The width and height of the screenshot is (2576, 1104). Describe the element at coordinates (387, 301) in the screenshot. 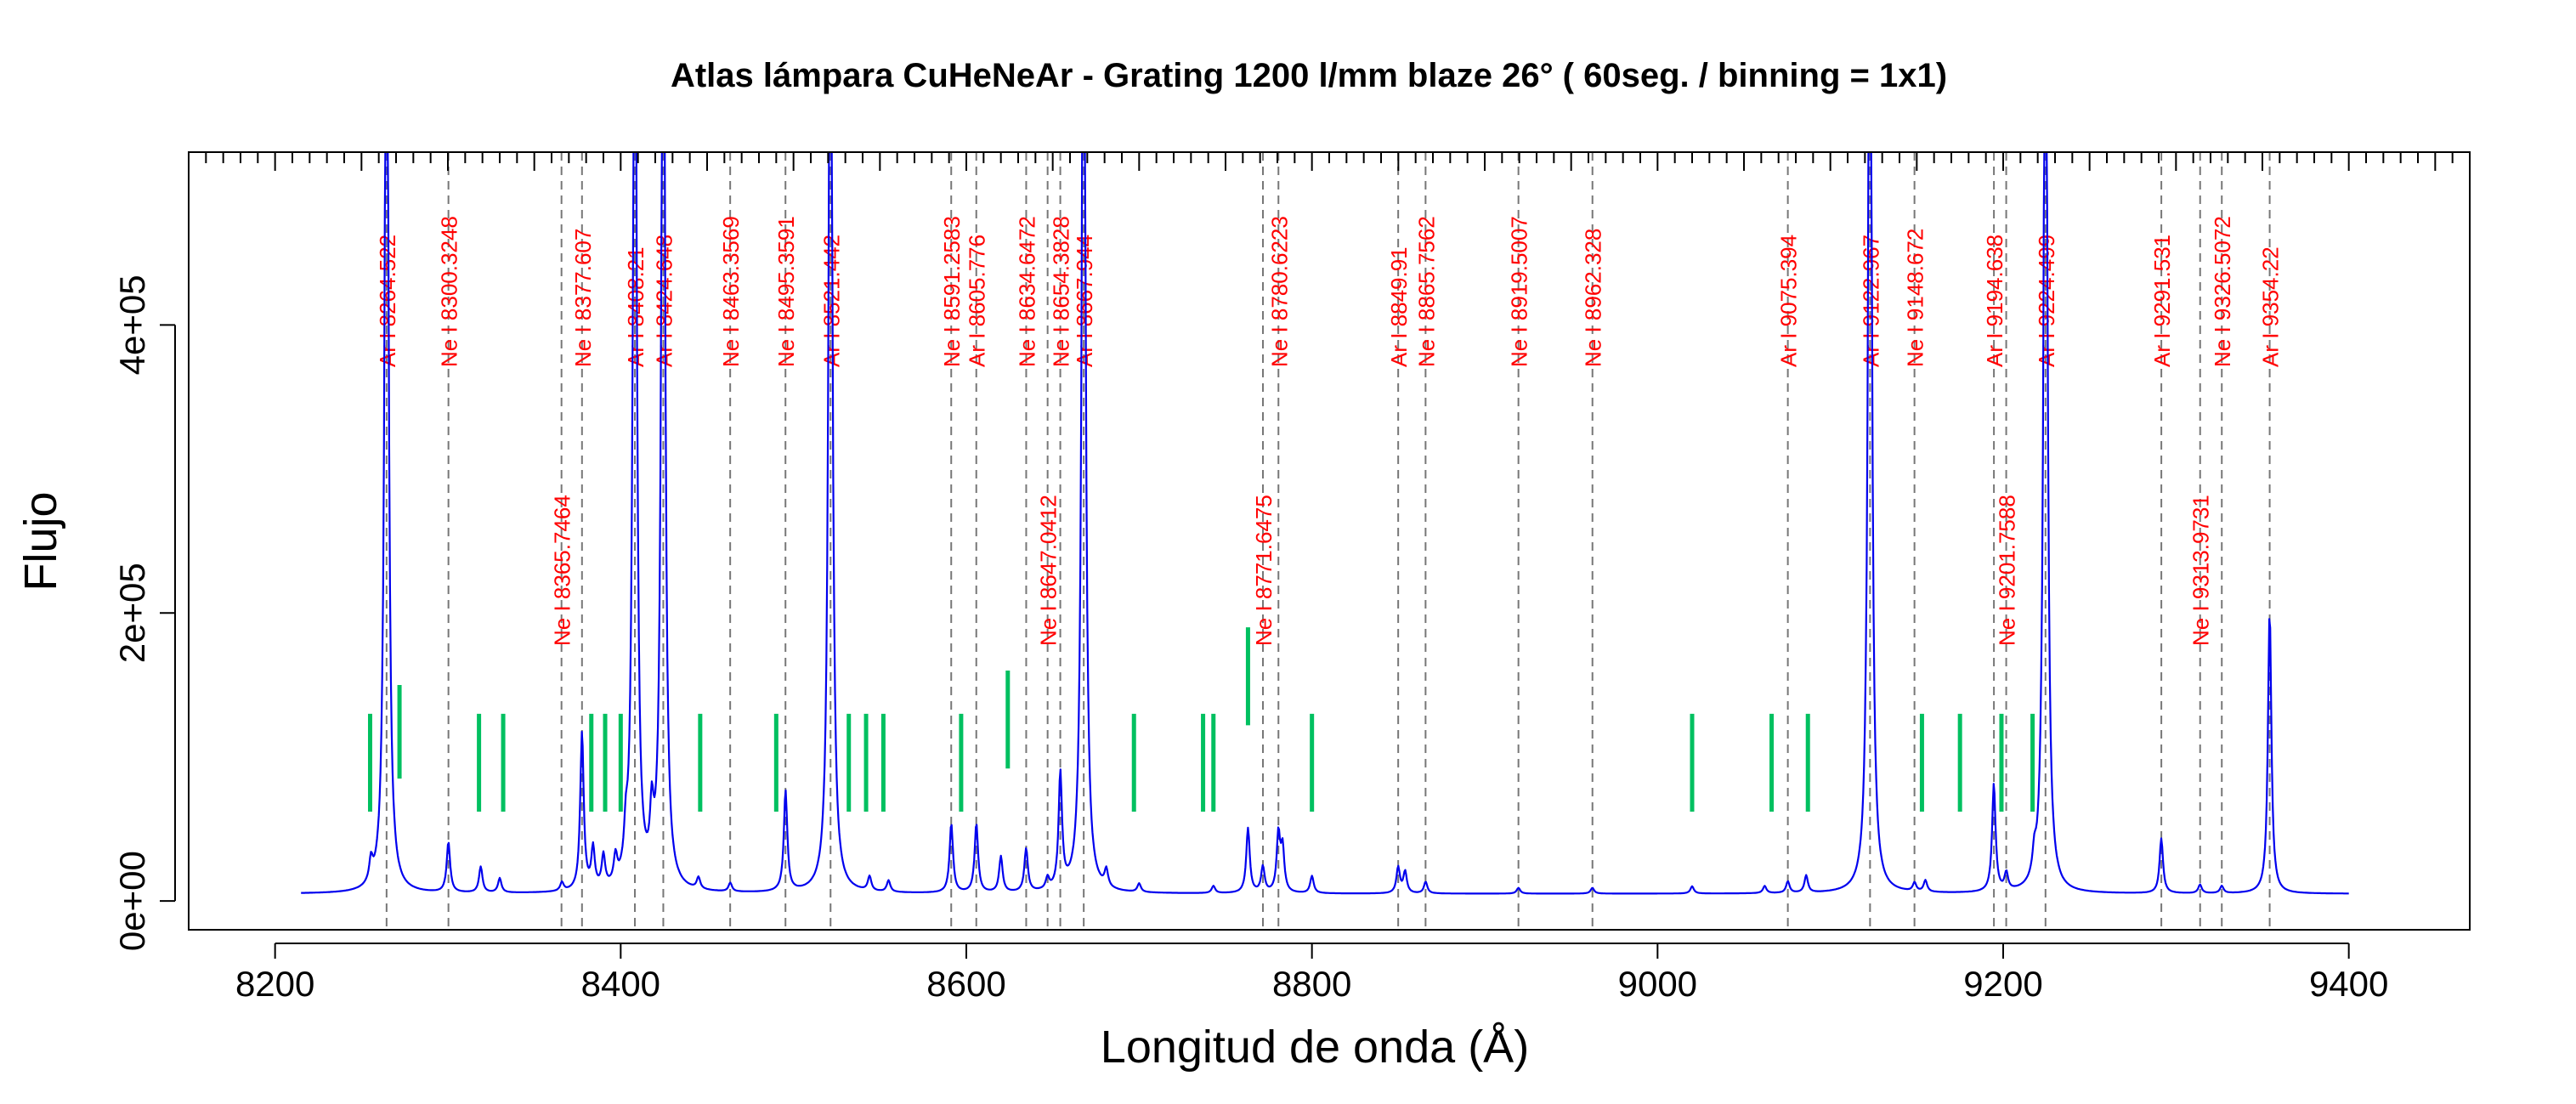

I see `line-label: Ar I 8264.522` at that location.